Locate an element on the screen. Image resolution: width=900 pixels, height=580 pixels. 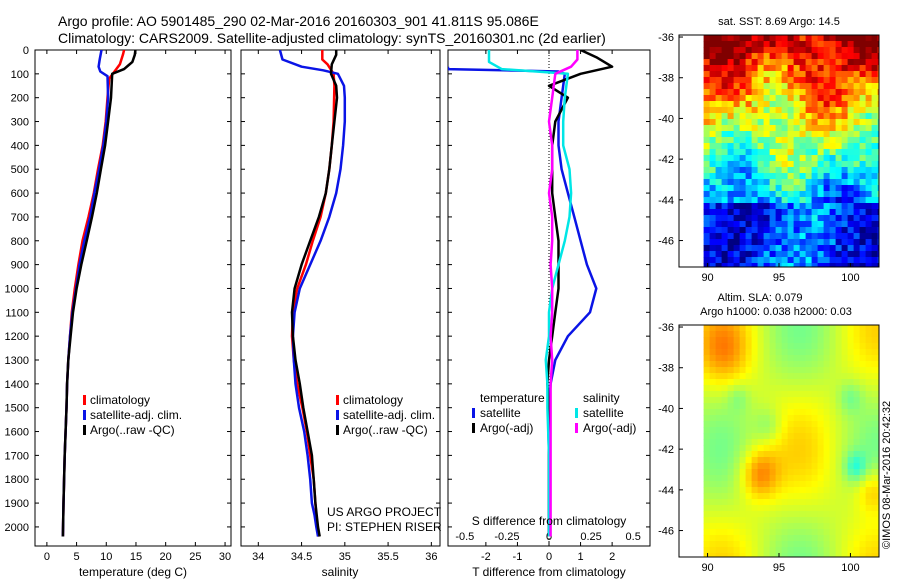
series-line-satellite-adj-clim- is located at coordinates (312, 293).